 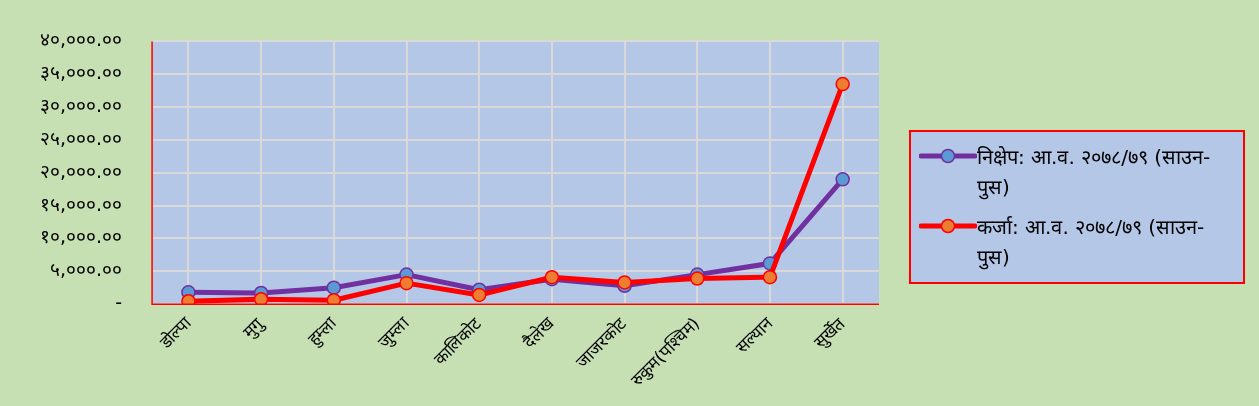 I want to click on y-tick-label: ५,०००.००, so click(x=86, y=269).